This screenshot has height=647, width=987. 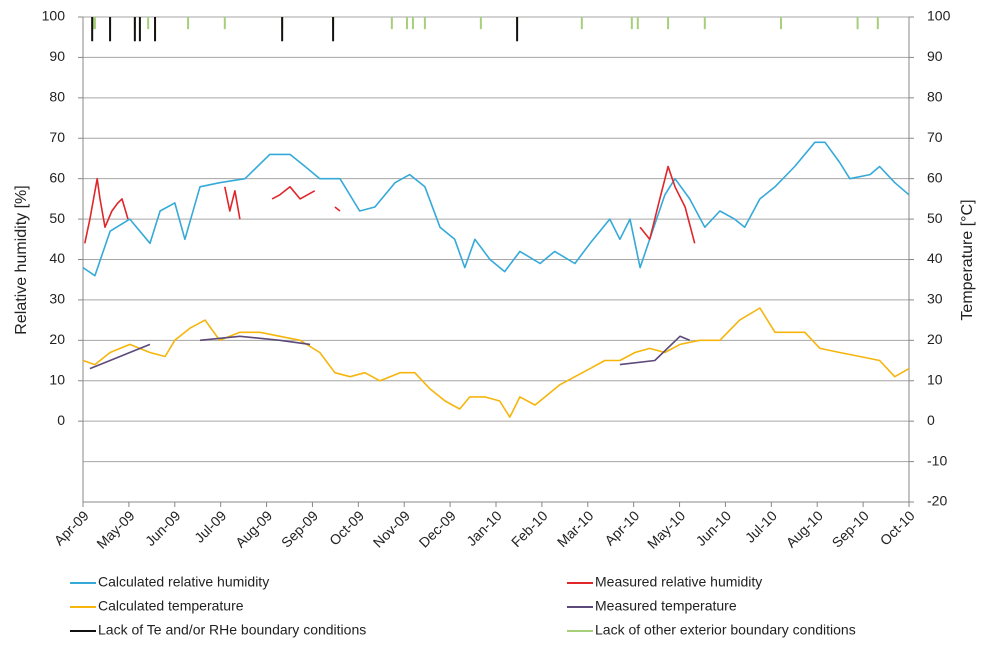 I want to click on y2-tick-label: -20, so click(x=937, y=501).